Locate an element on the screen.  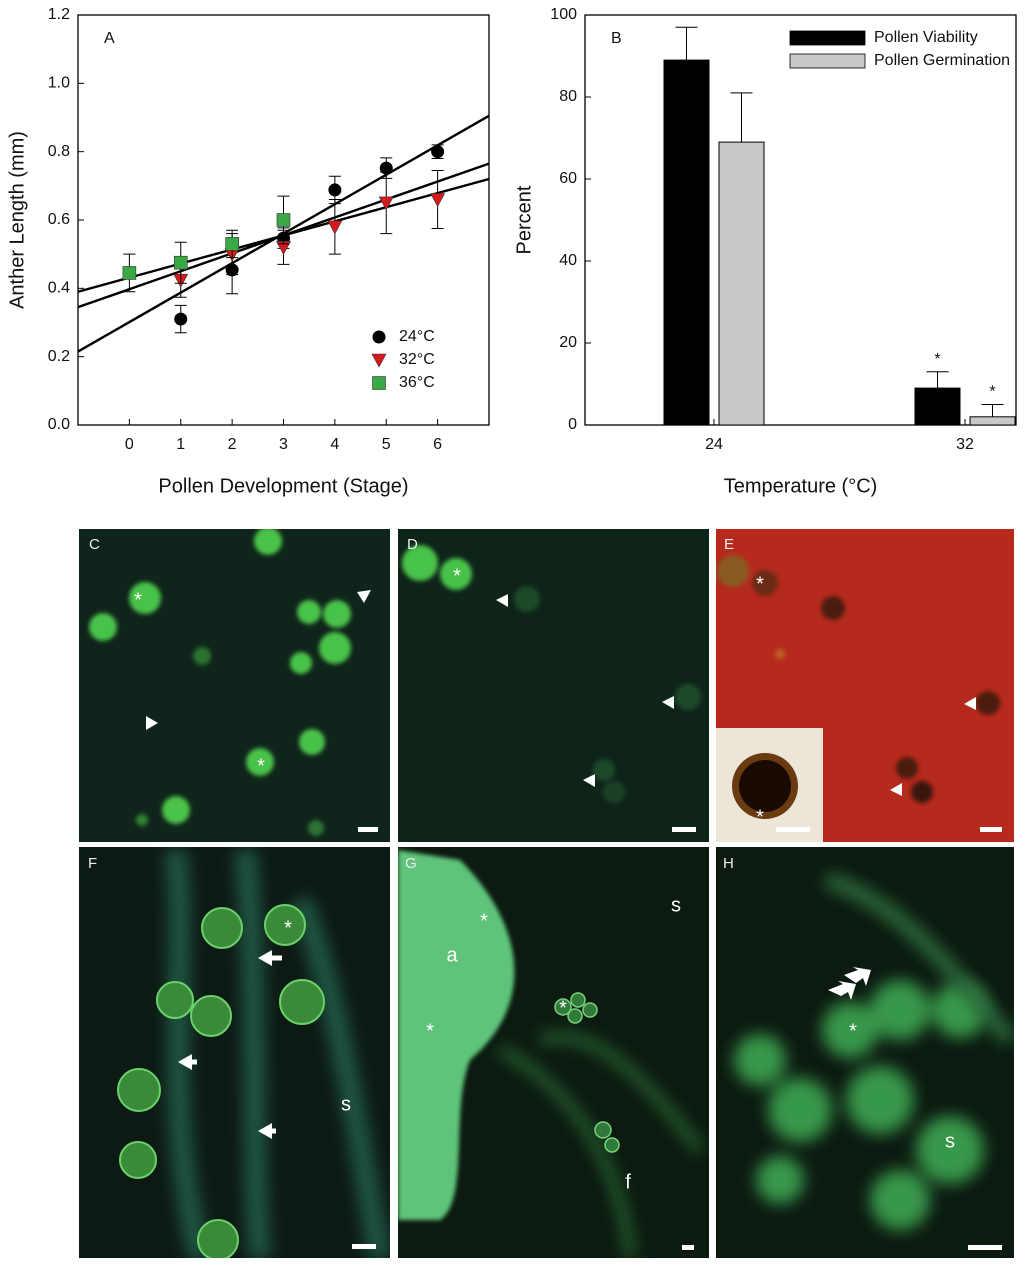
x-tick-label: 3 is located at coordinates (283, 444).